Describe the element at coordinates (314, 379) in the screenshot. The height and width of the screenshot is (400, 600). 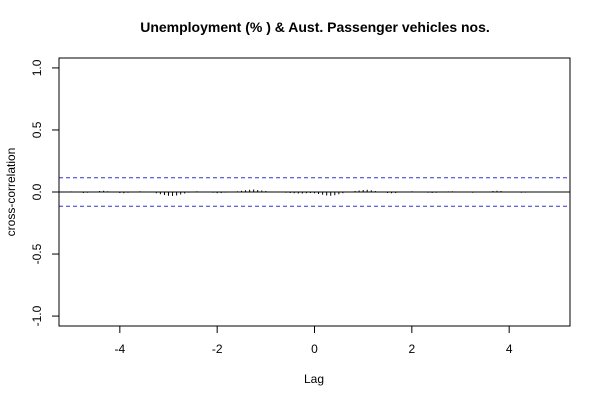
I see `x-axis-label: Lag` at that location.